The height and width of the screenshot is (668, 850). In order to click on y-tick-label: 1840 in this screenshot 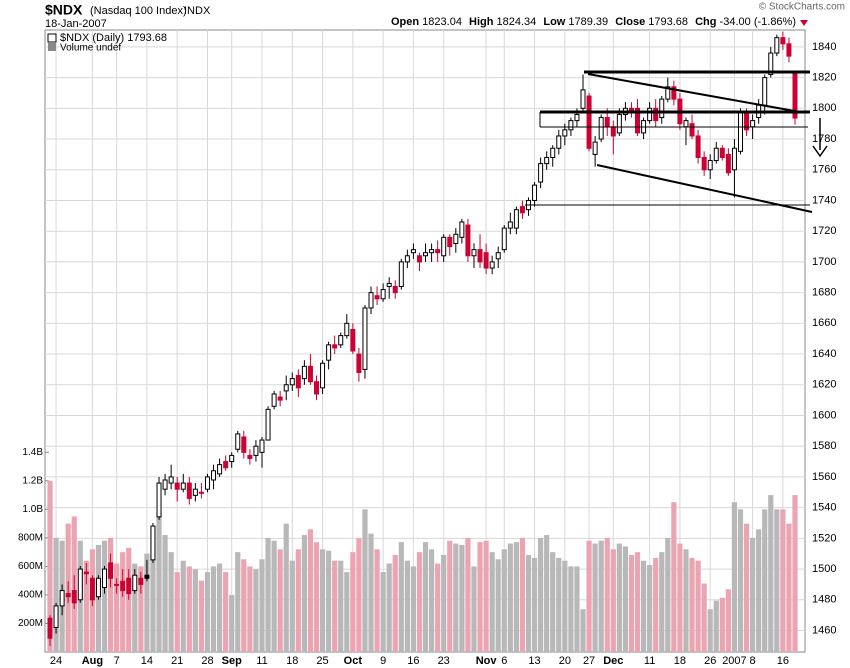, I will do `click(824, 47)`.